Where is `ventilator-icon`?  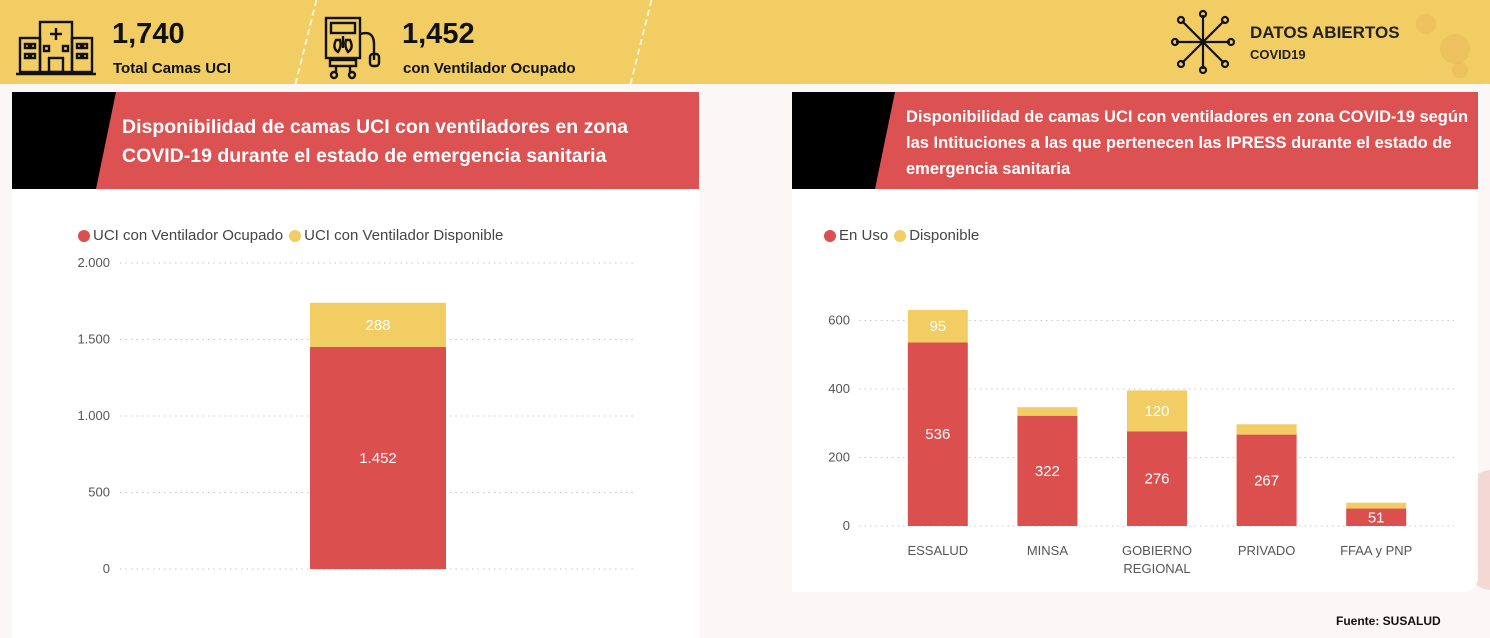 ventilator-icon is located at coordinates (352, 48).